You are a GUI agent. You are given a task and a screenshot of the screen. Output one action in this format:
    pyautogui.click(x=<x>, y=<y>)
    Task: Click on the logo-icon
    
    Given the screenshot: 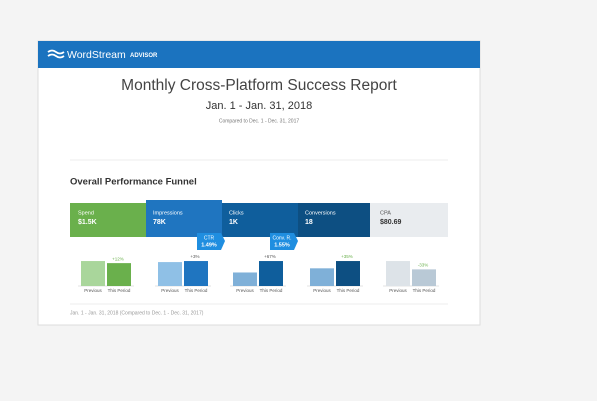 What is the action you would take?
    pyautogui.click(x=56, y=54)
    